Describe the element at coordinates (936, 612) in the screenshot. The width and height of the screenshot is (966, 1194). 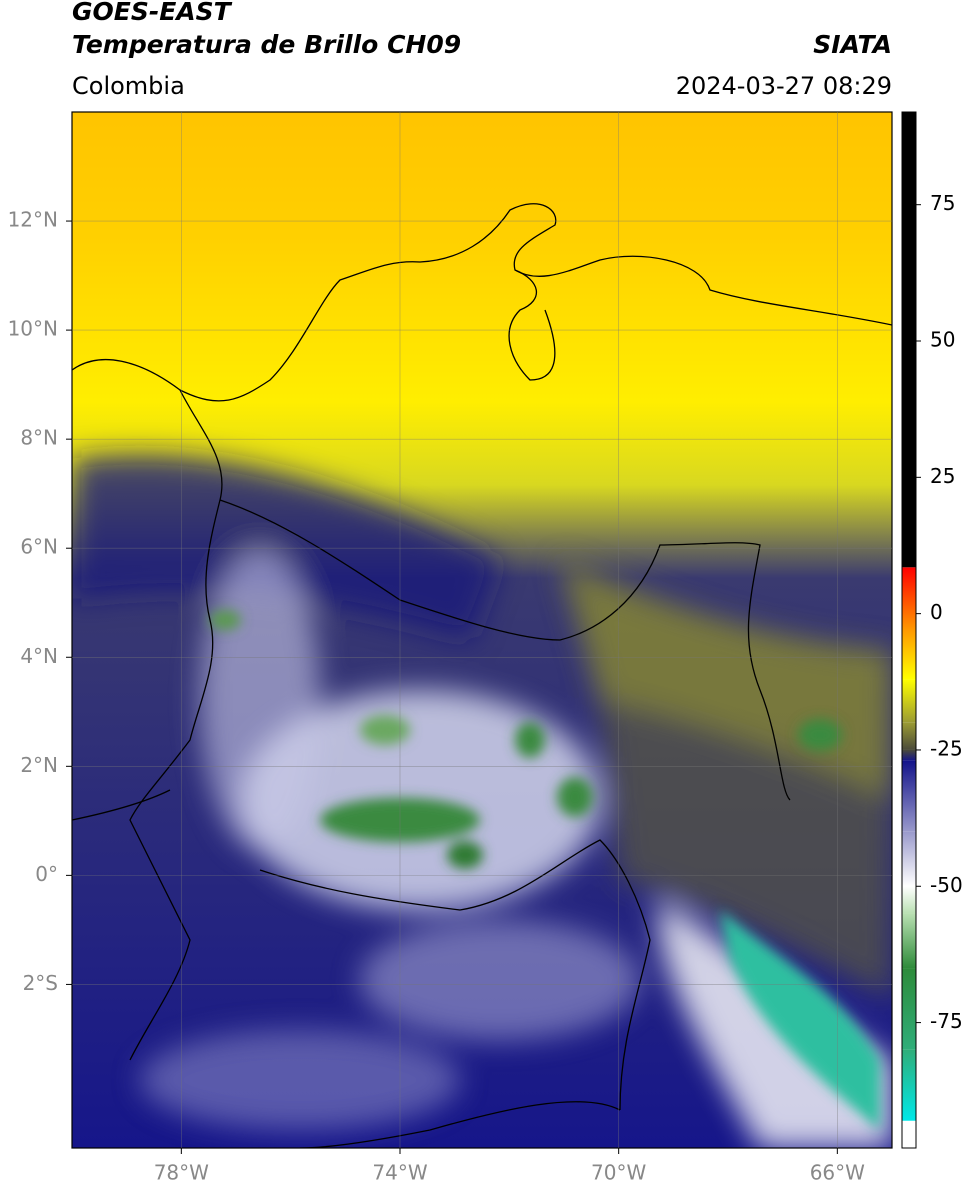
I see `colorbar-tick-label: 0` at that location.